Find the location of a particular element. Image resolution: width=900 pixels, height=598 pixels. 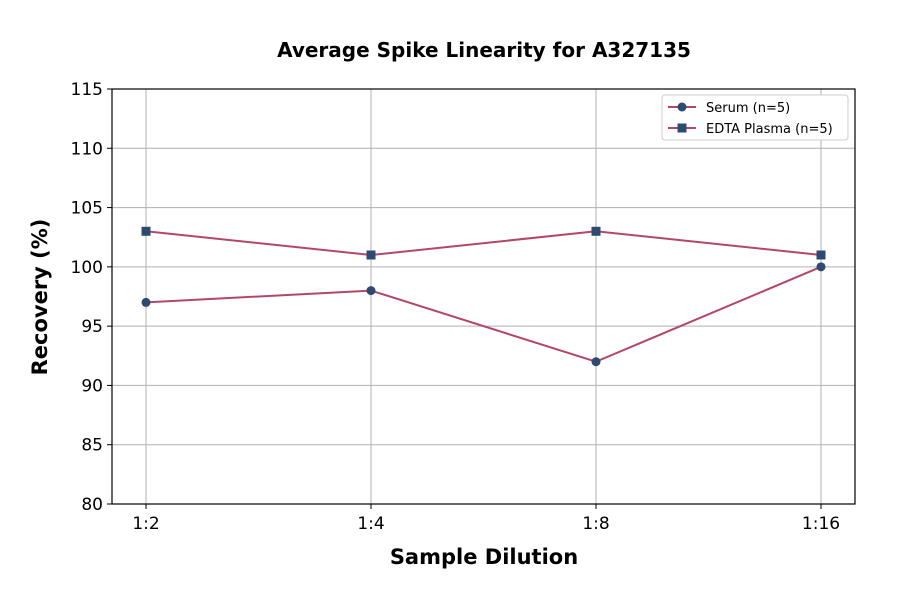

y-axis-label: Recovery (%) is located at coordinates (40, 297).